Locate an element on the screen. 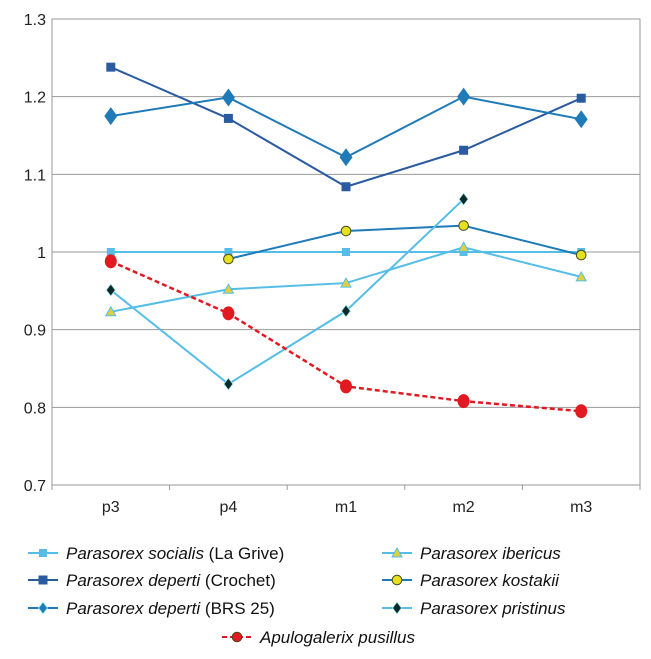 This screenshot has height=659, width=651. legend-label-species: Parasorex pristinus is located at coordinates (493, 608).